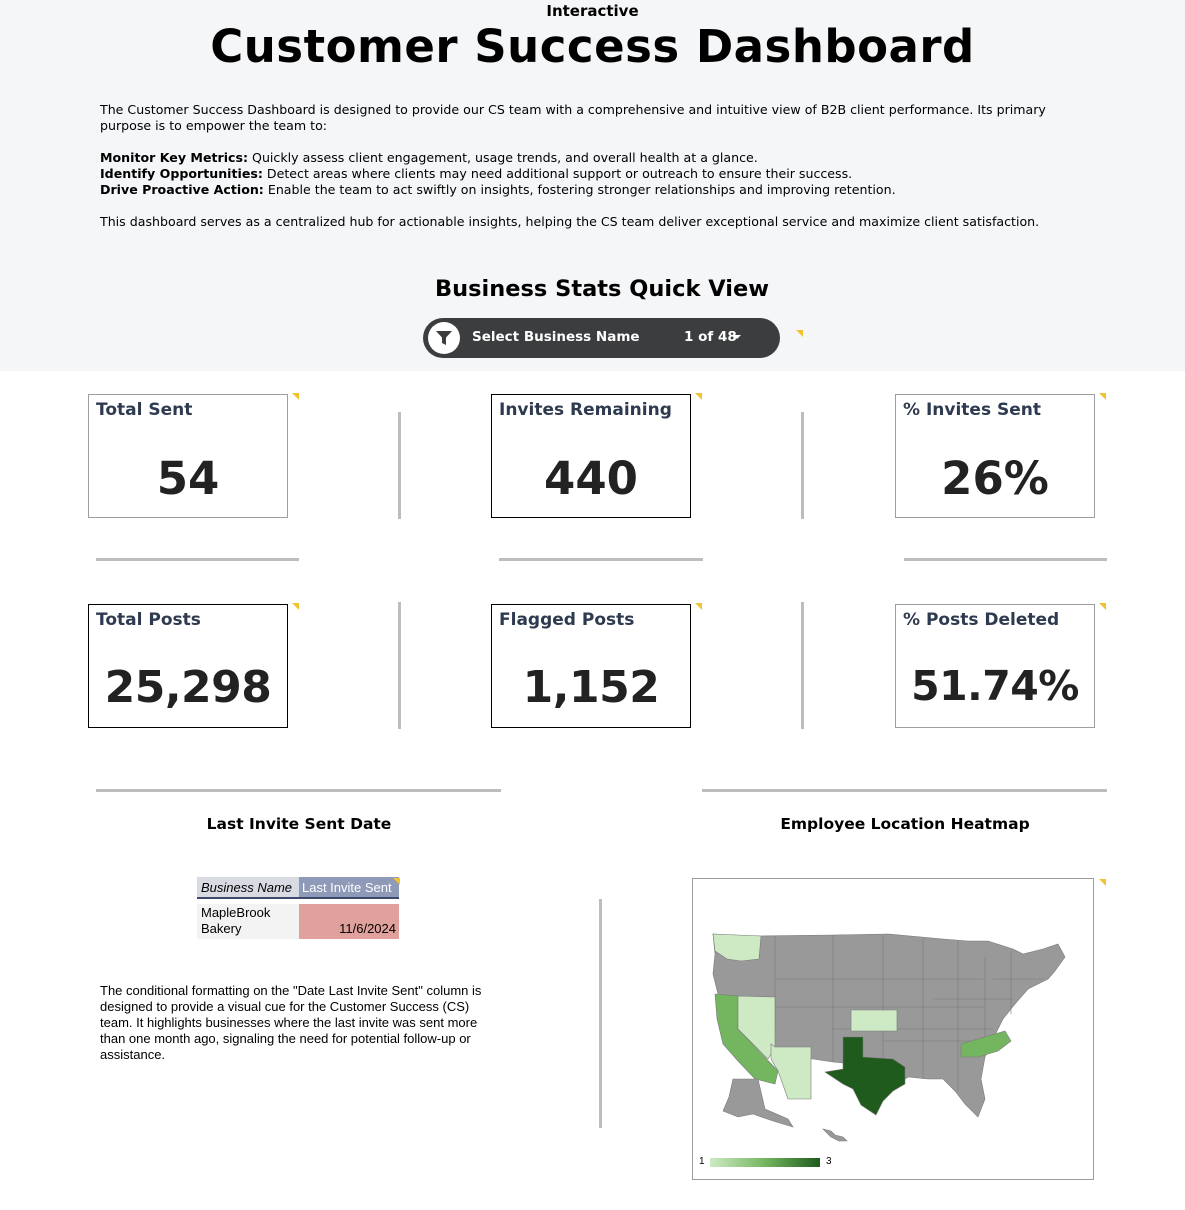 The image size is (1185, 1210). What do you see at coordinates (995, 686) in the screenshot?
I see `metric-value: 51.74%` at bounding box center [995, 686].